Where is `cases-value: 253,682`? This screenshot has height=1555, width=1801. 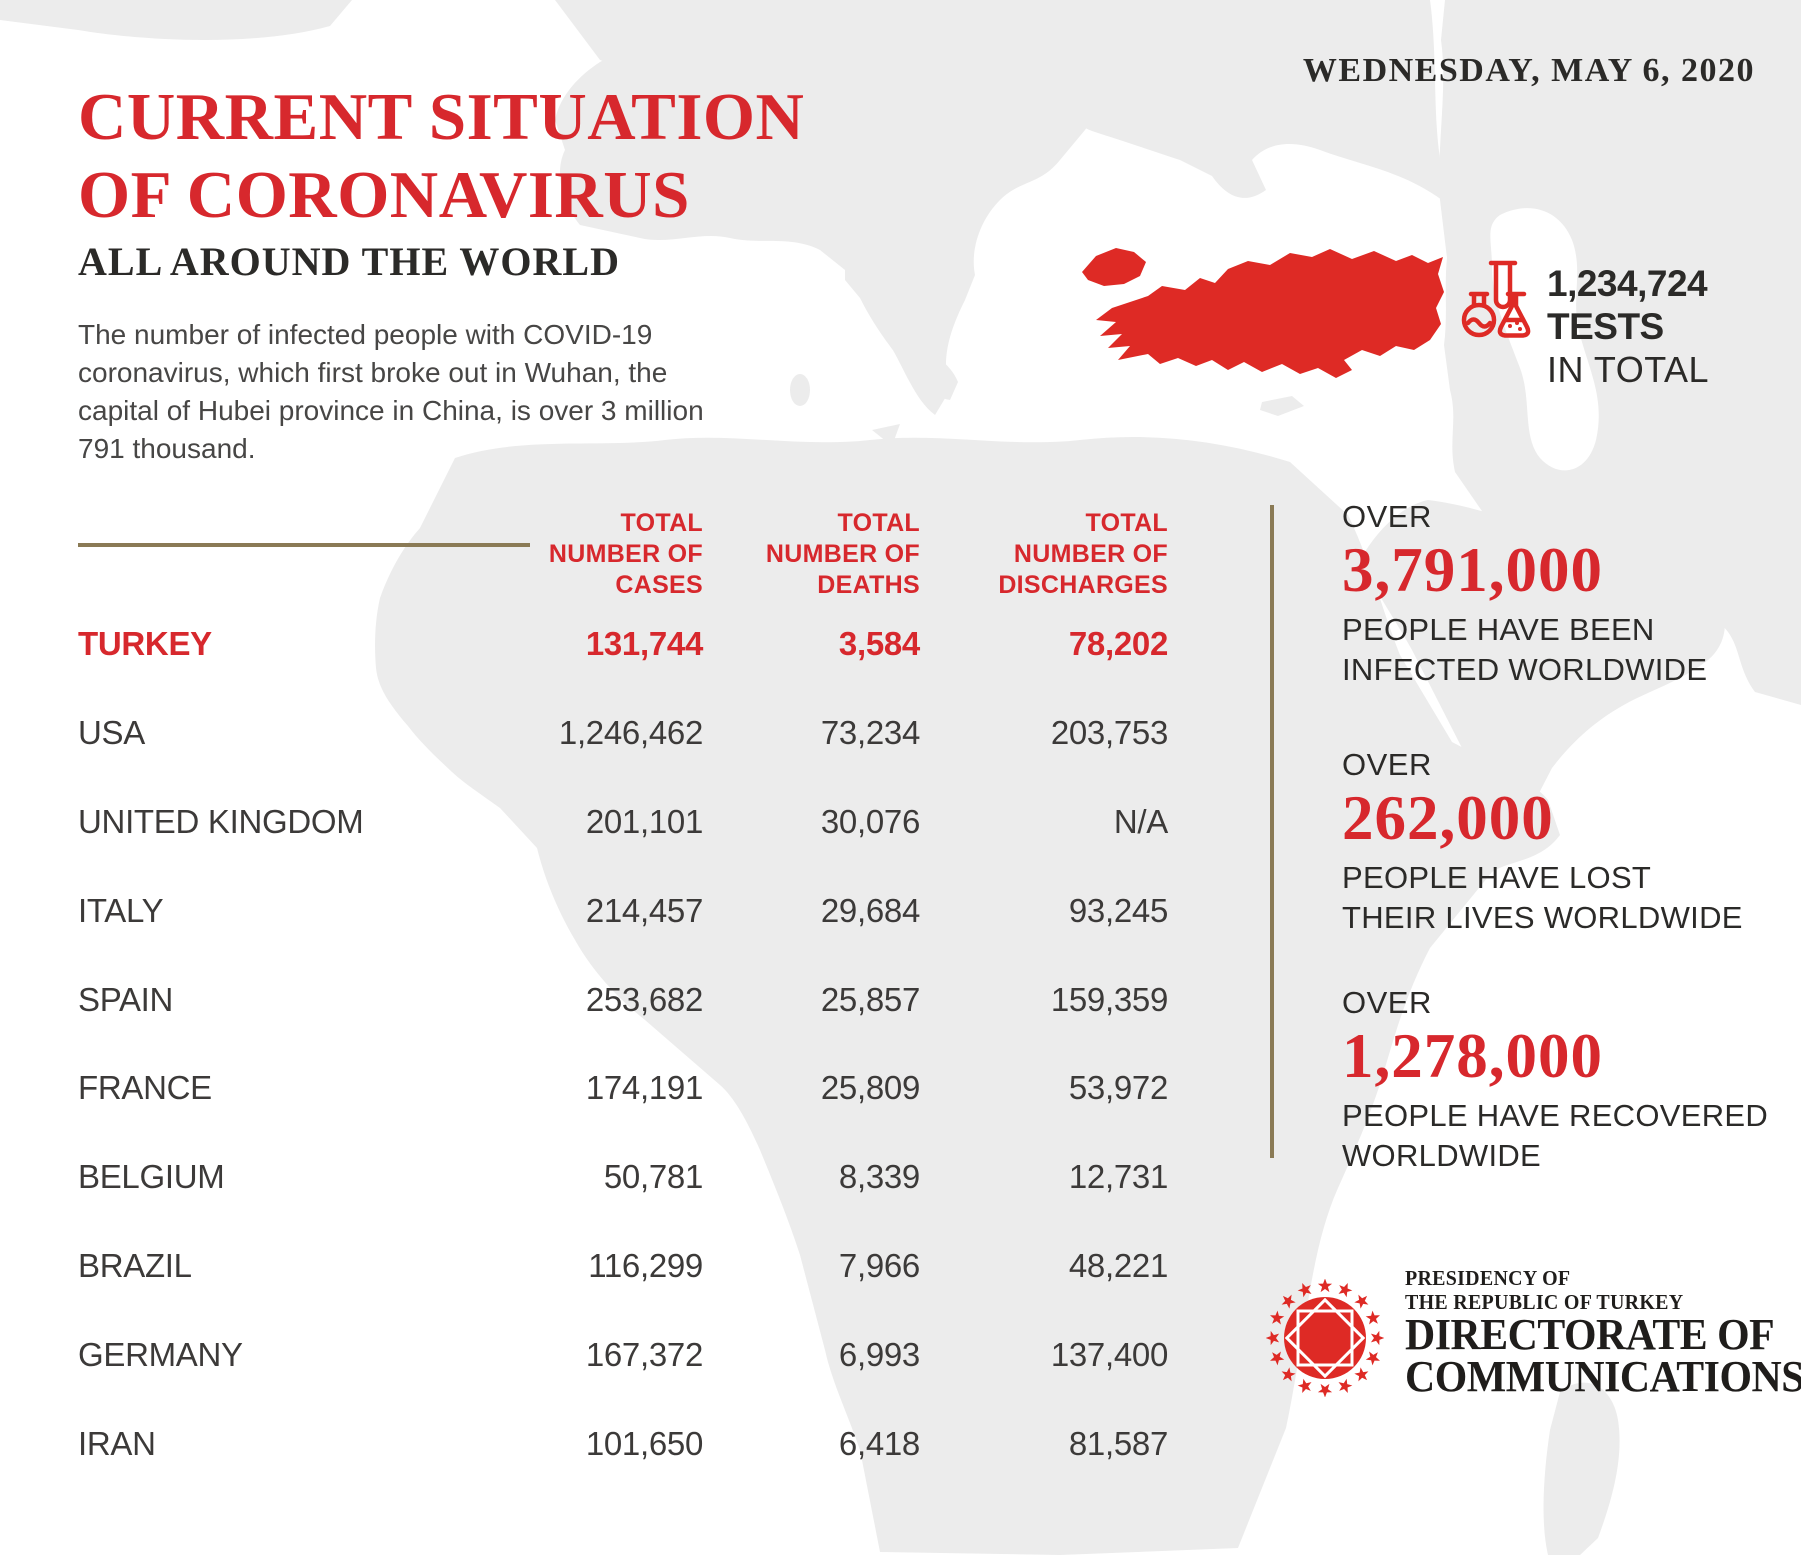
cases-value: 253,682 is located at coordinates (644, 999).